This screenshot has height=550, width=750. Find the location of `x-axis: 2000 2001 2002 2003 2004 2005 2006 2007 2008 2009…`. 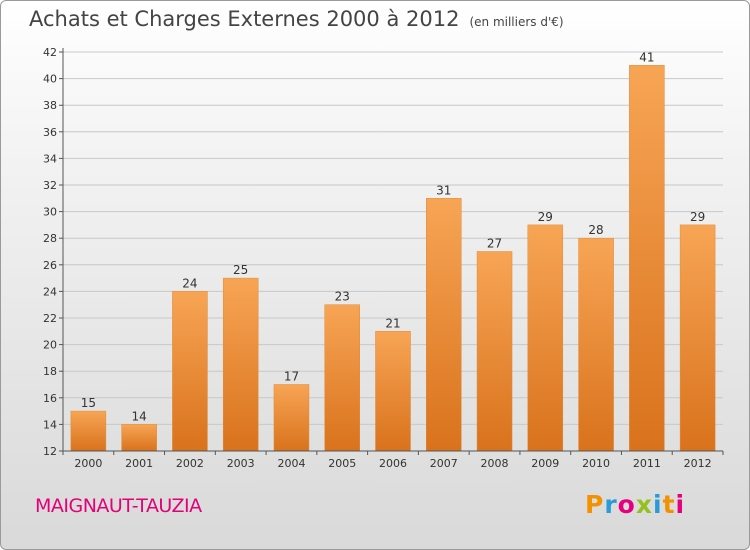

x-axis: 2000 2001 2002 2003 2004 2005 2006 2007 2008 2009… is located at coordinates (393, 460).